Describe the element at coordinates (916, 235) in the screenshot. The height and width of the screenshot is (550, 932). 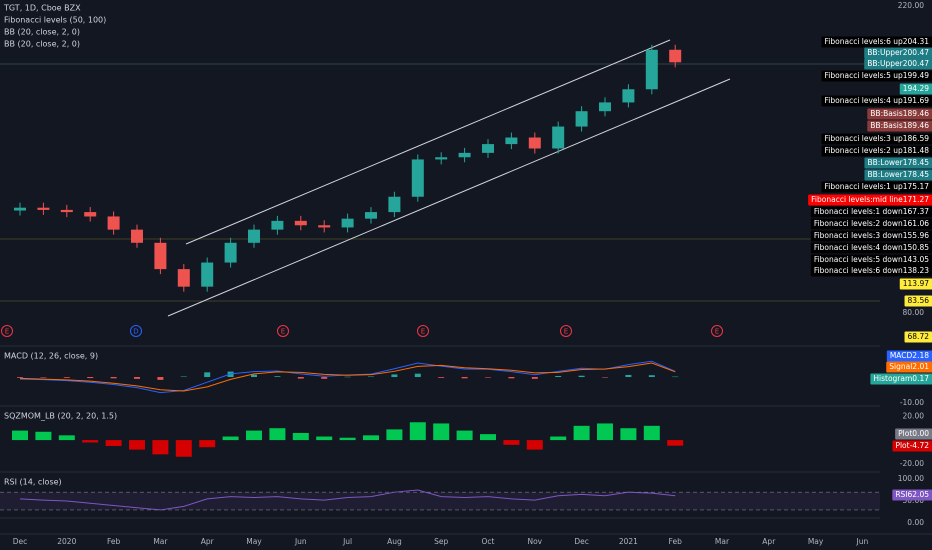
I see `tag-value: 155.96` at that location.